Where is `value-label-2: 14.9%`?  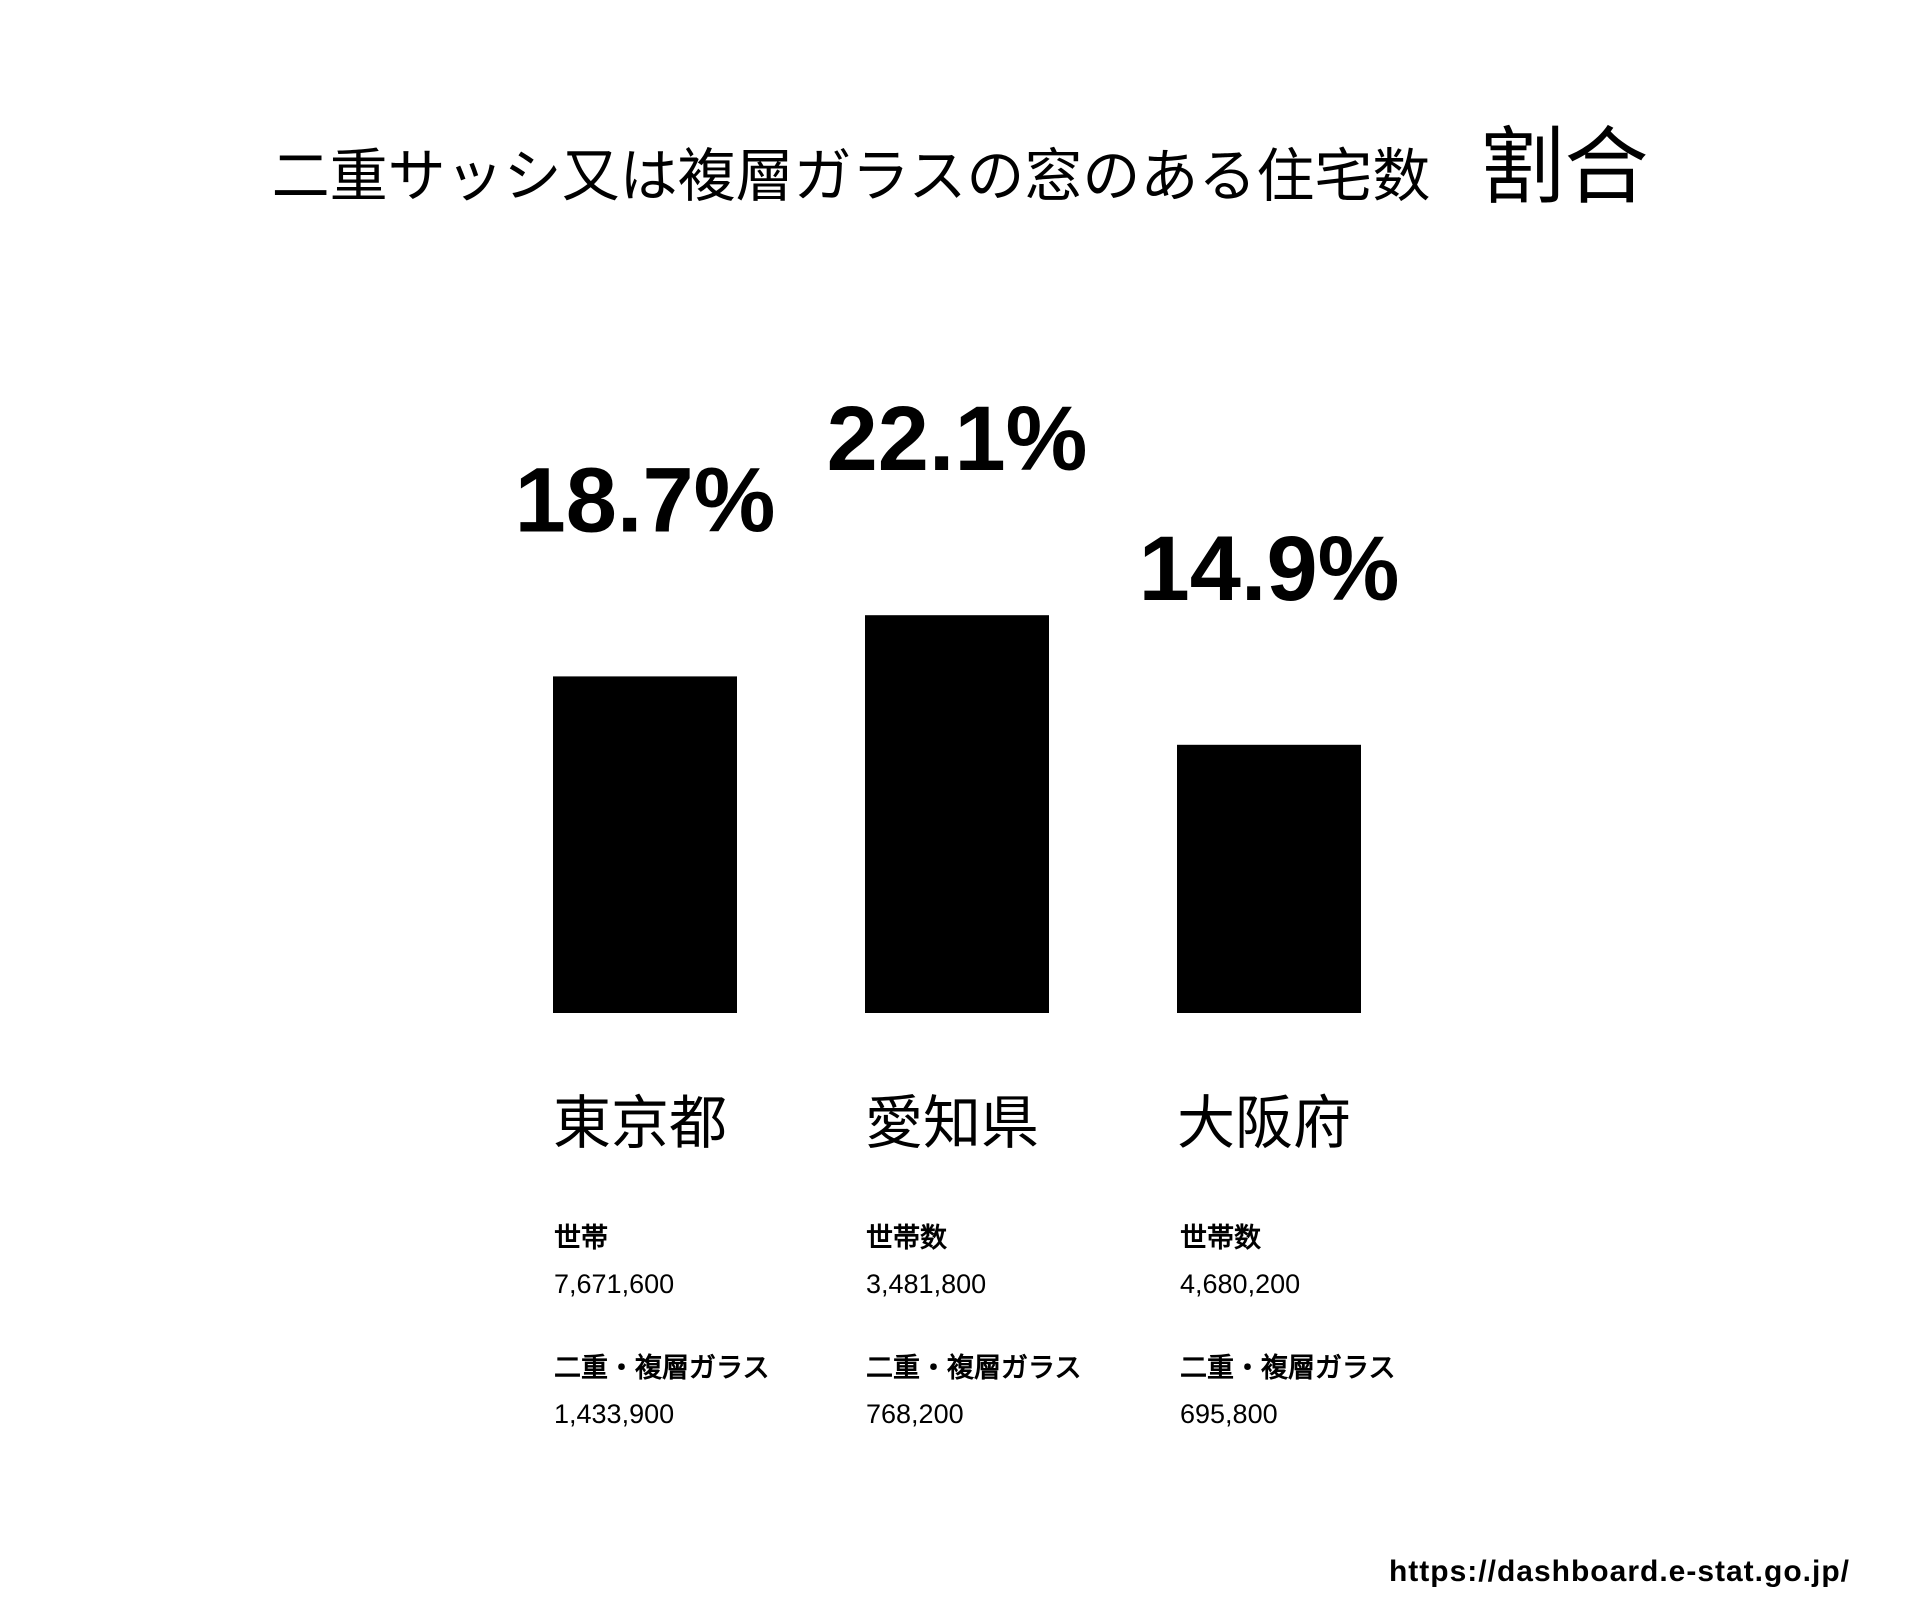 value-label-2: 14.9% is located at coordinates (1269, 569).